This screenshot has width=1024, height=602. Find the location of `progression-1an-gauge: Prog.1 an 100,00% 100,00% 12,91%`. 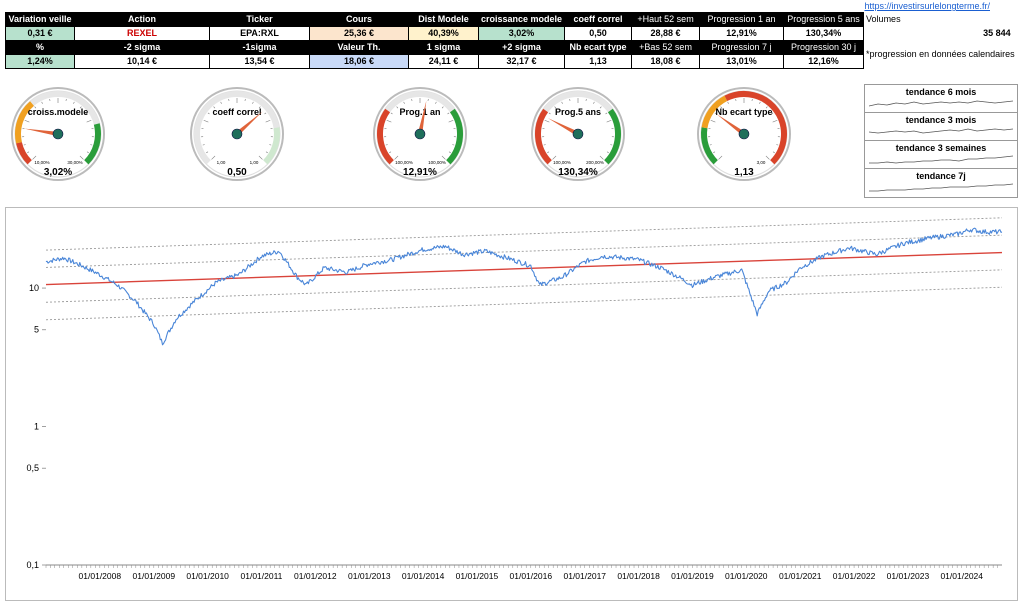

progression-1an-gauge: Prog.1 an 100,00% 100,00% 12,91% is located at coordinates (420, 135).